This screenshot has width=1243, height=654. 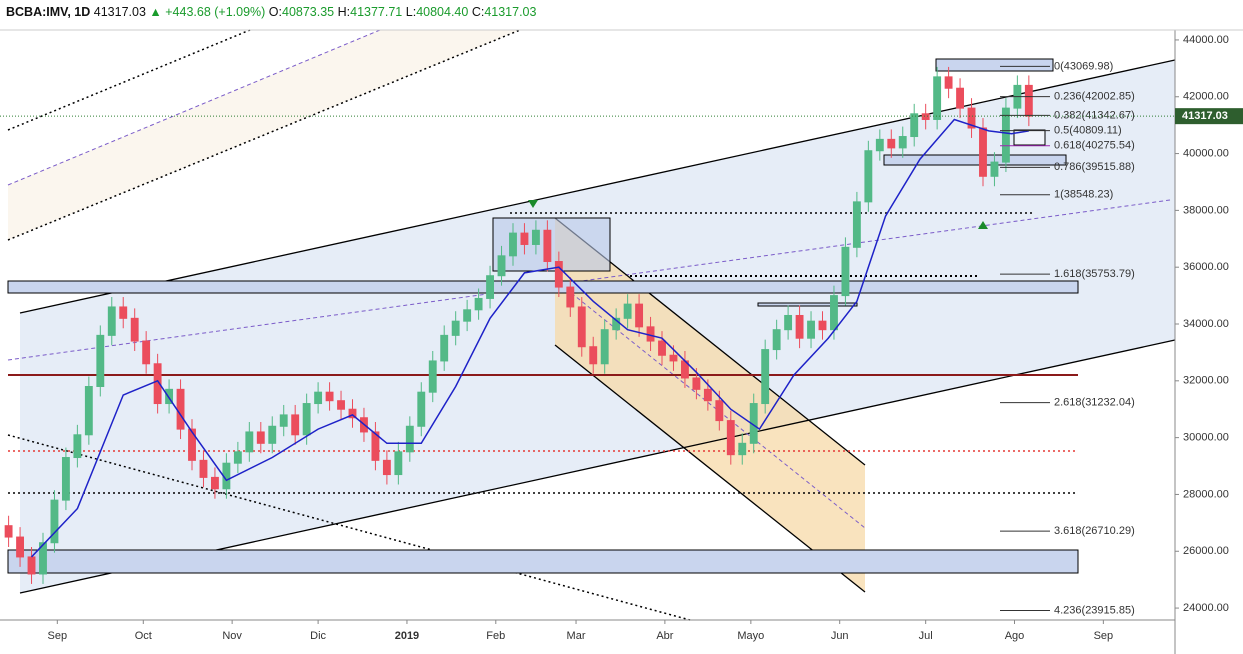 What do you see at coordinates (411, 12) in the screenshot?
I see `label: L:` at bounding box center [411, 12].